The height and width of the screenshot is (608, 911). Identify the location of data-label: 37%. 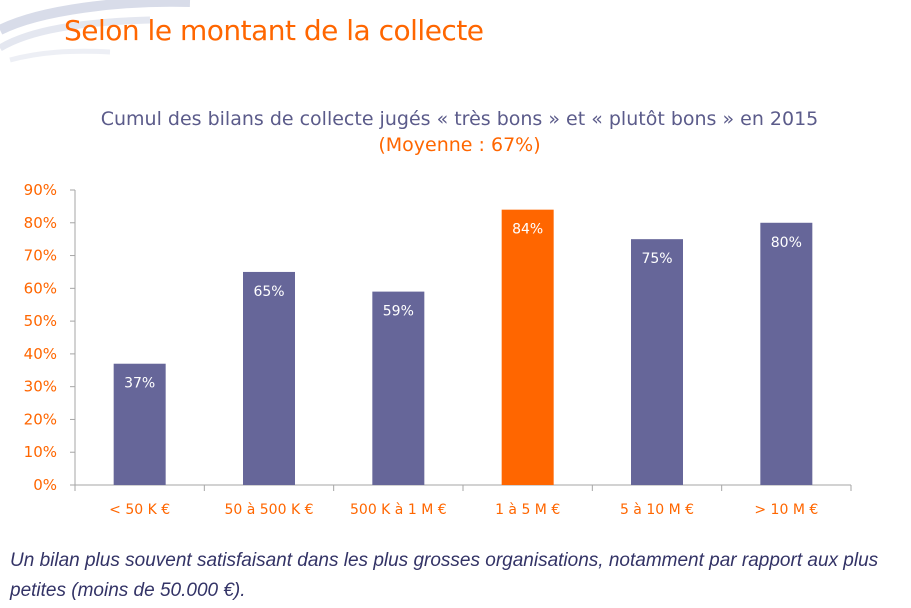
(139, 384).